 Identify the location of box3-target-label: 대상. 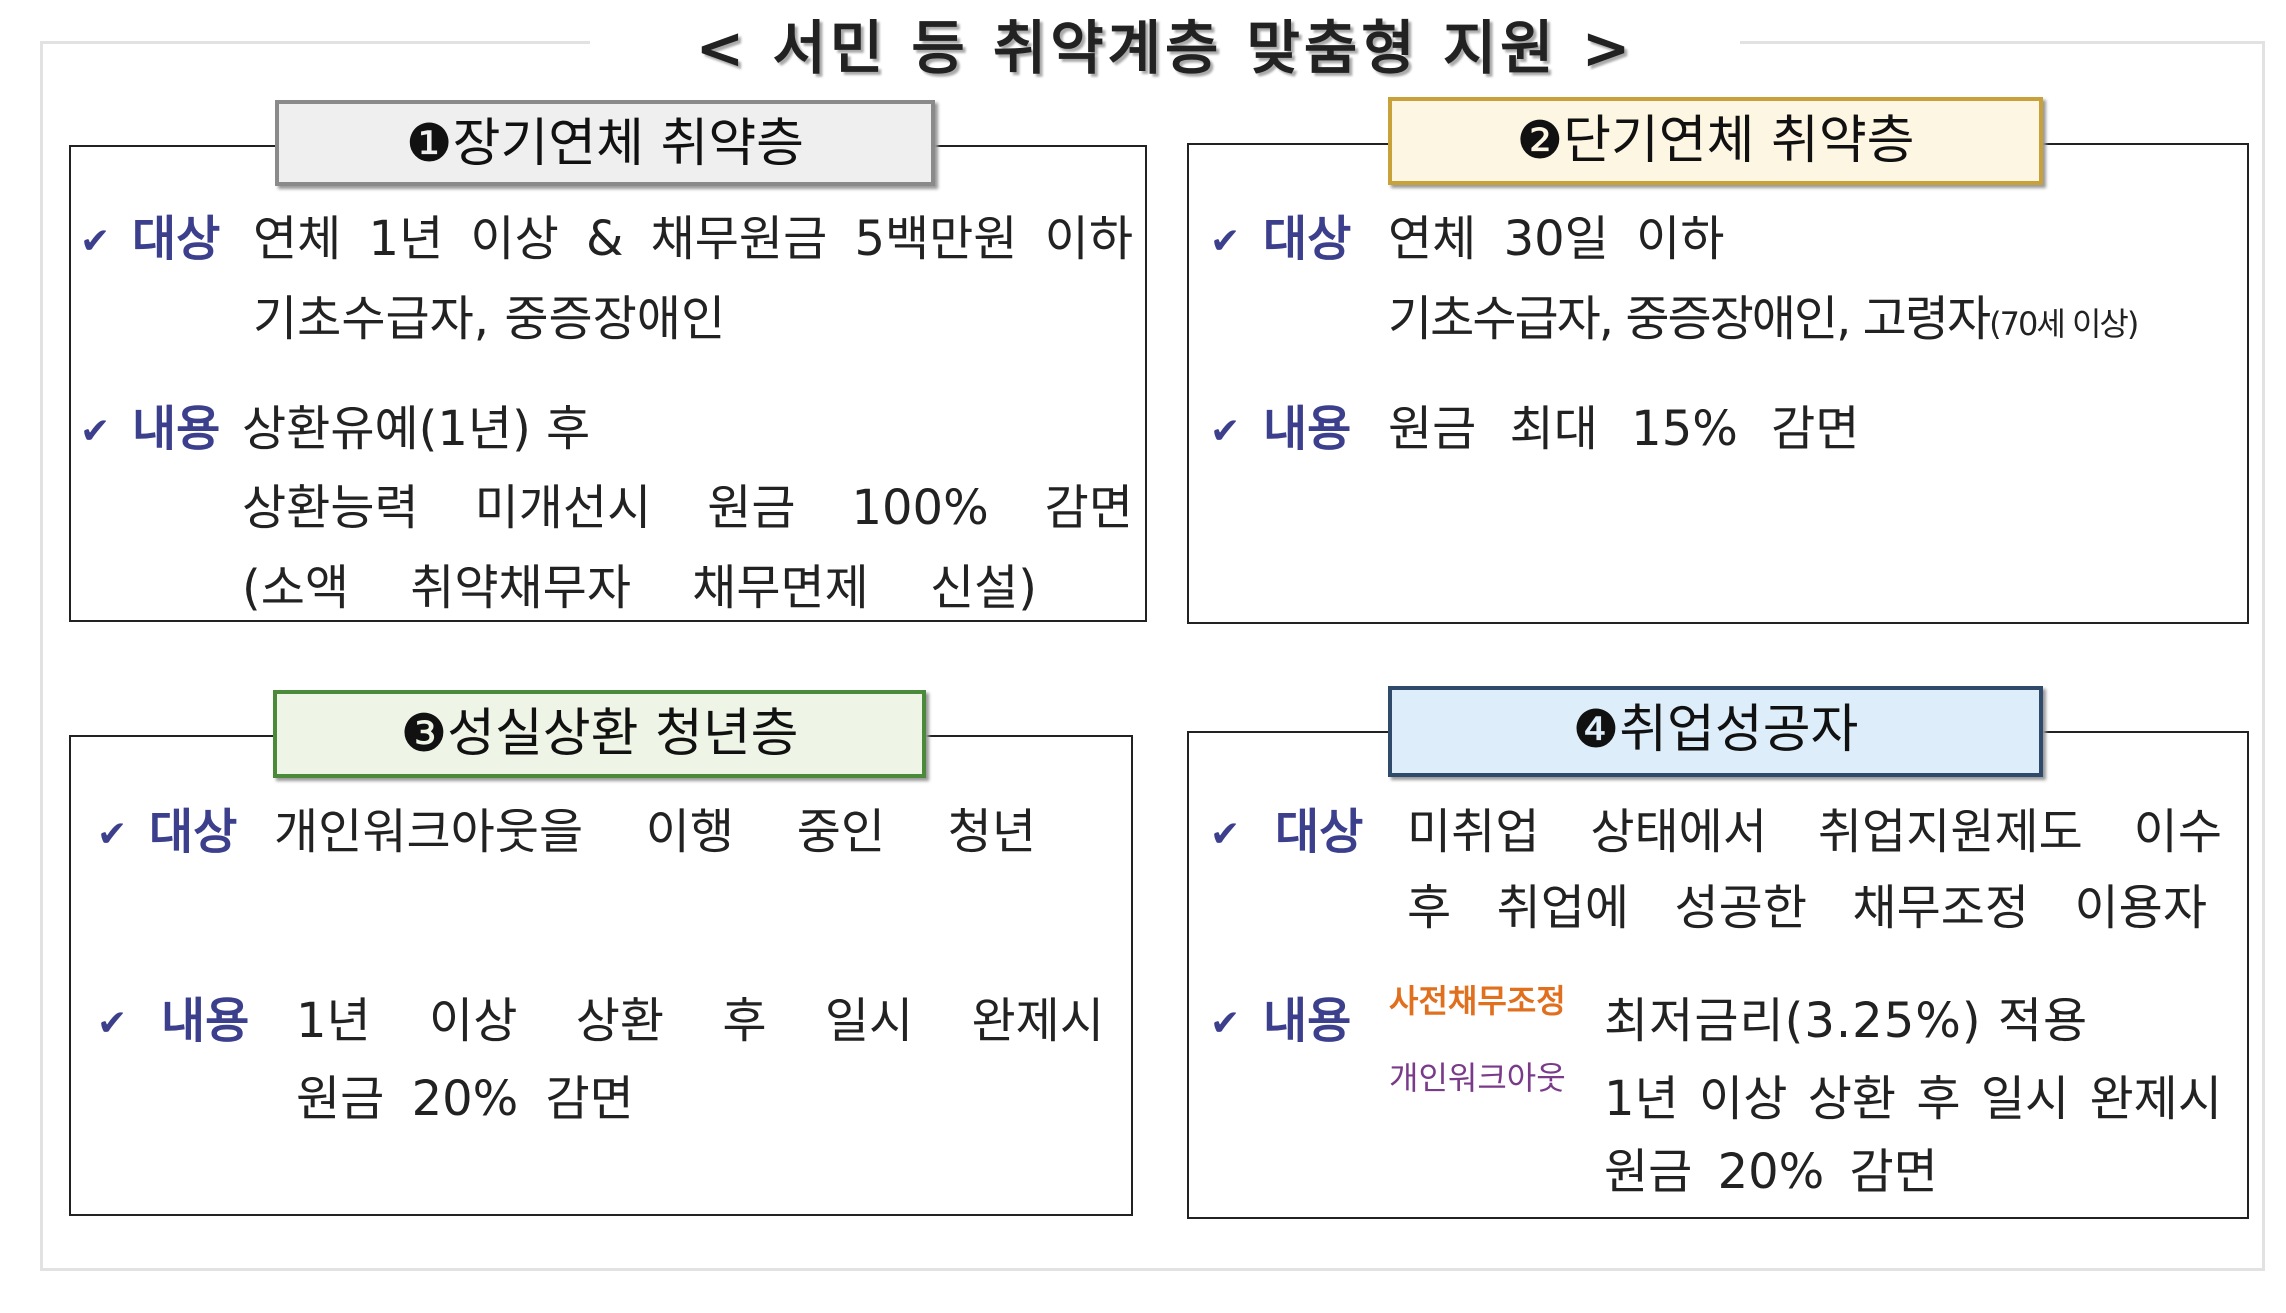
(193, 832).